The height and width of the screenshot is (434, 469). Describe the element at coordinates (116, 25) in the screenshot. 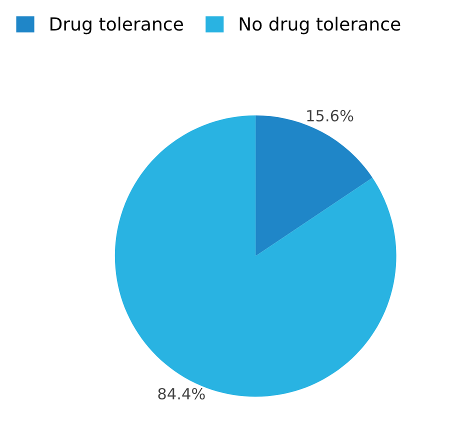

I see `legend-label: Drug tolerance` at that location.